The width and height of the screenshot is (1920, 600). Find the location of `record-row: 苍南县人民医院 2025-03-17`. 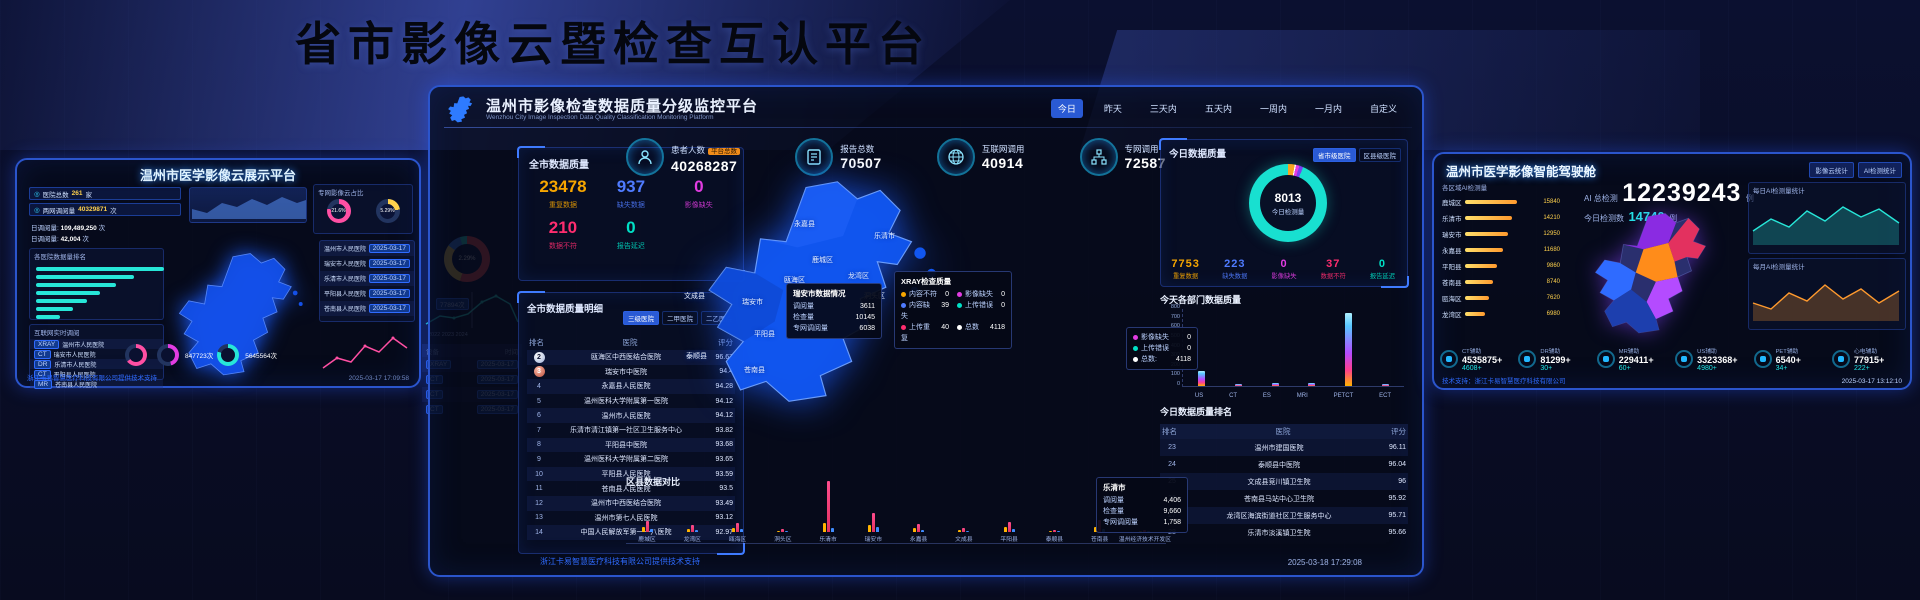

record-row: 苍南县人民医院 2025-03-17 is located at coordinates (367, 308).